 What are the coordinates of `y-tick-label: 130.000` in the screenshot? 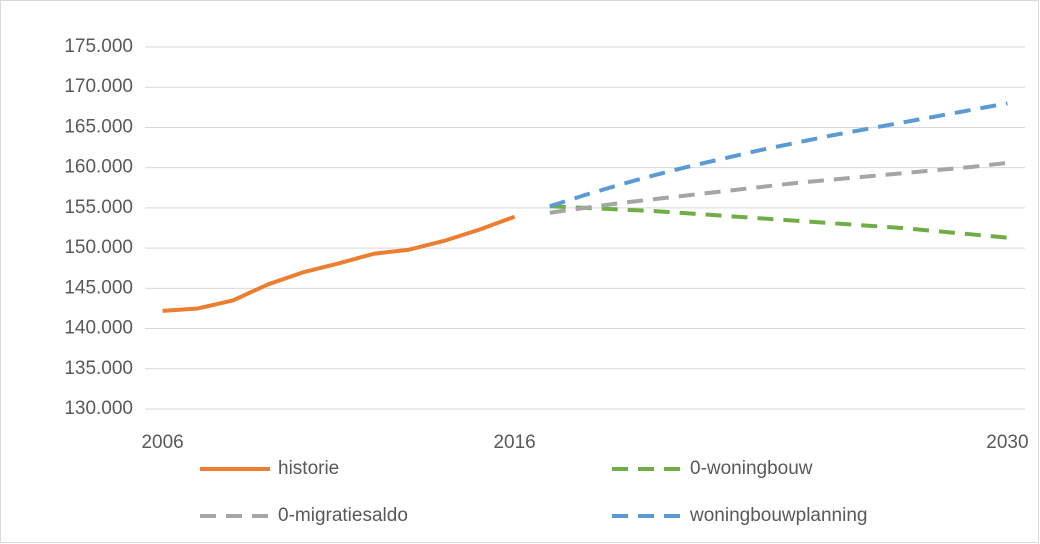 It's located at (98, 408).